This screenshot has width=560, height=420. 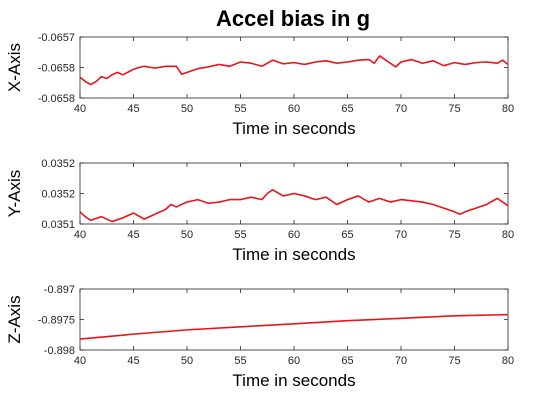 I want to click on y-tick-label: -0.898, so click(x=59, y=351).